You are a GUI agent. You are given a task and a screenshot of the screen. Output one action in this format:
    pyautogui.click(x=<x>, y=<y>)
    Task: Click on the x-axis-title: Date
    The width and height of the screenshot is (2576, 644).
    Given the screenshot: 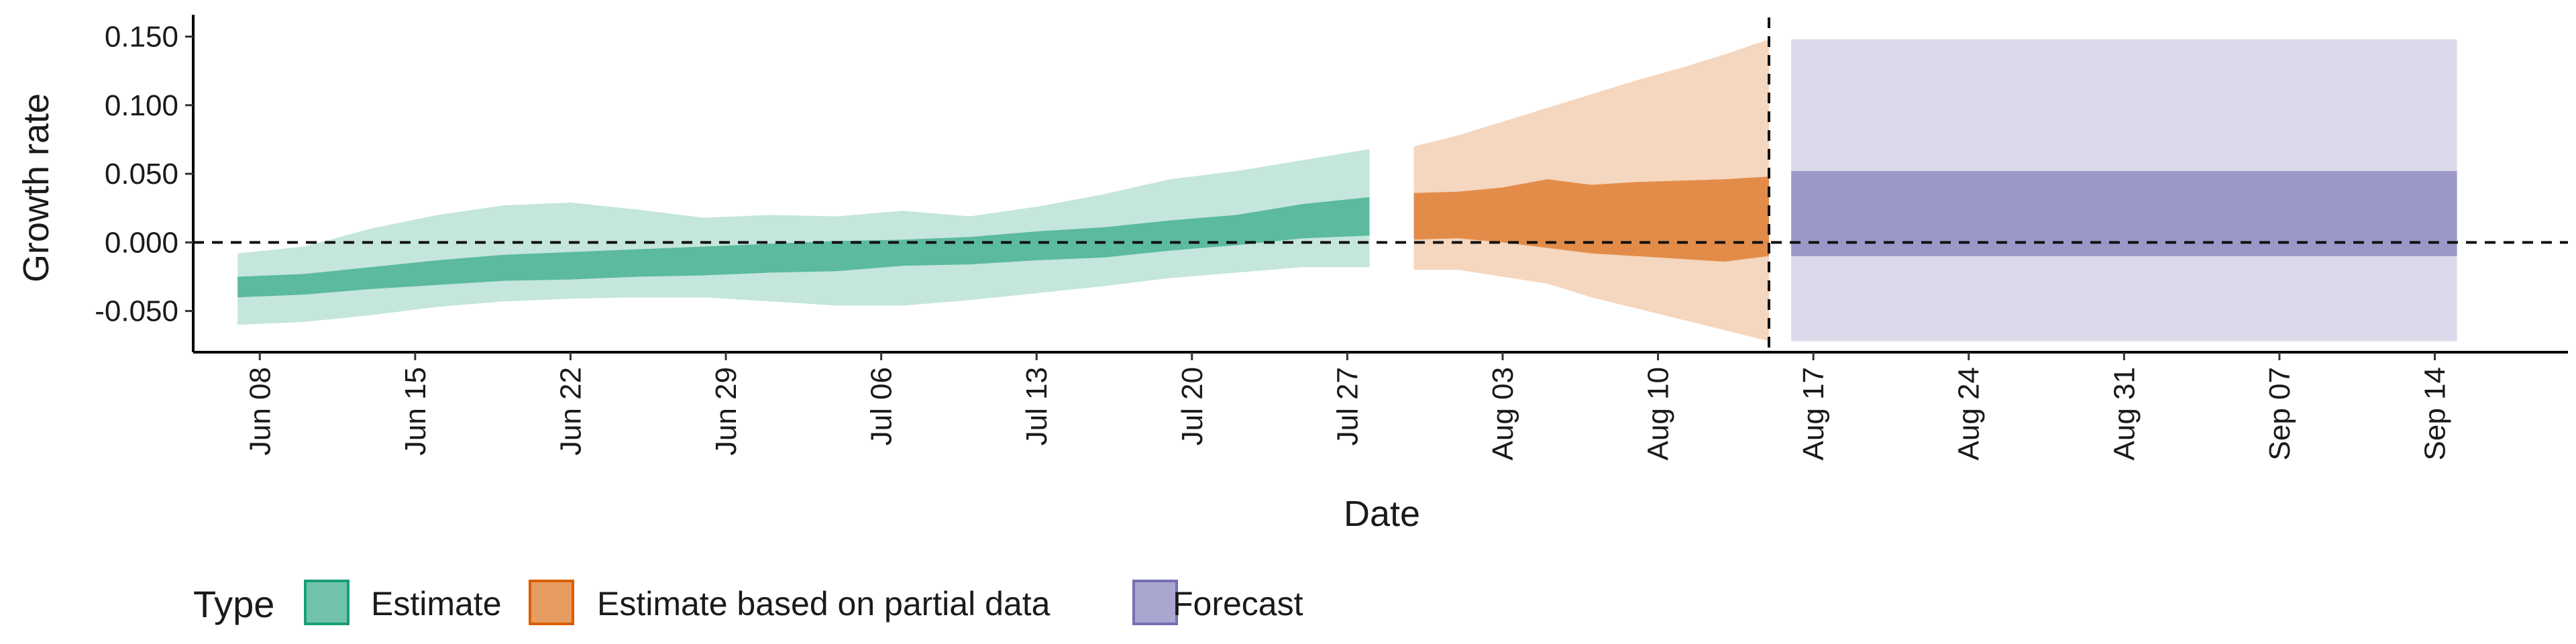 What is the action you would take?
    pyautogui.click(x=1382, y=514)
    